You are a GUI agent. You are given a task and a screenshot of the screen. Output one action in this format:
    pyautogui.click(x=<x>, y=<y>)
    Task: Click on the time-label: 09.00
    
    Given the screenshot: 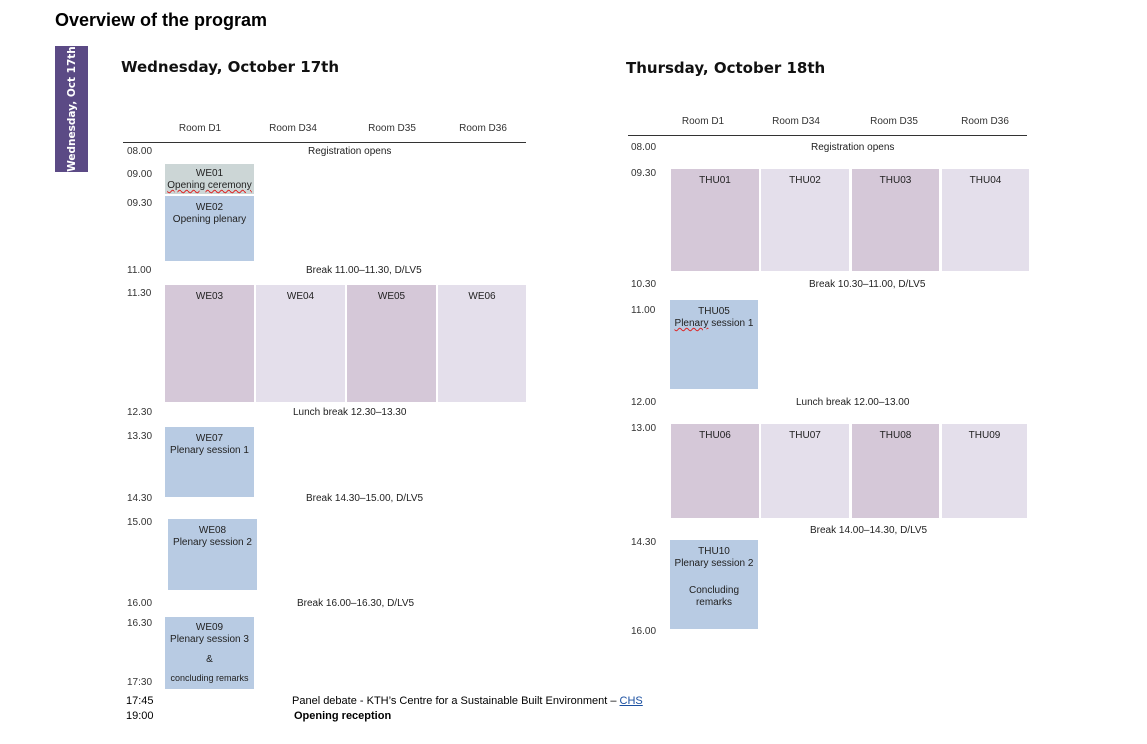 What is the action you would take?
    pyautogui.click(x=140, y=174)
    